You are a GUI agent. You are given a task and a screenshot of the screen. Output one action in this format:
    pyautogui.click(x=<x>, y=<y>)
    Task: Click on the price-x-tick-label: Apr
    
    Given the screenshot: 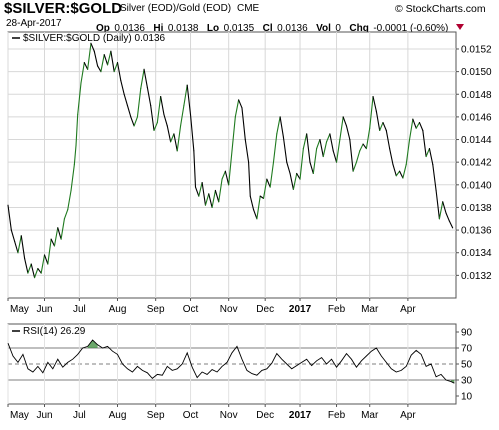 What is the action you would take?
    pyautogui.click(x=408, y=309)
    